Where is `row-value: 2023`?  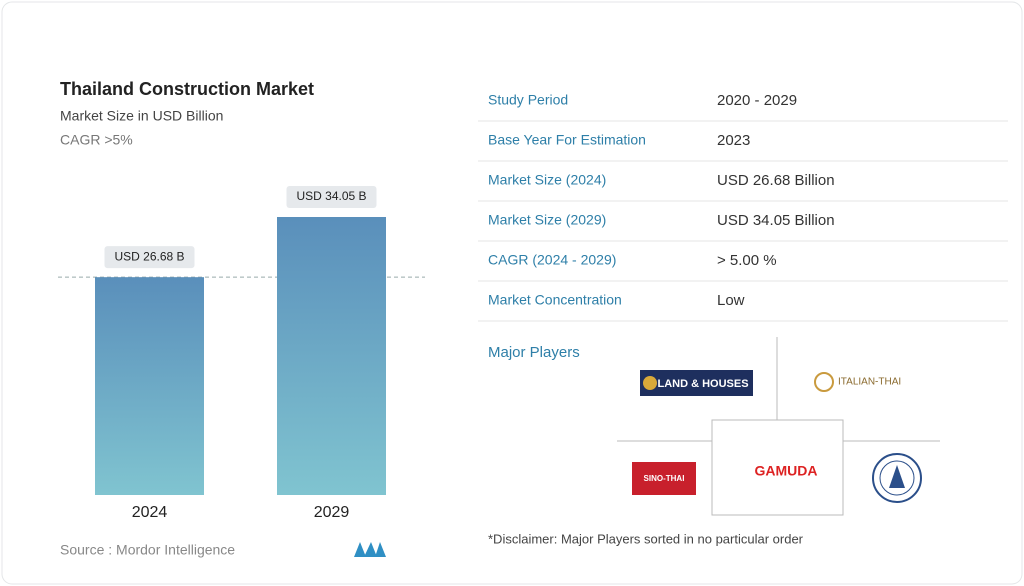
row-value: 2023 is located at coordinates (733, 140).